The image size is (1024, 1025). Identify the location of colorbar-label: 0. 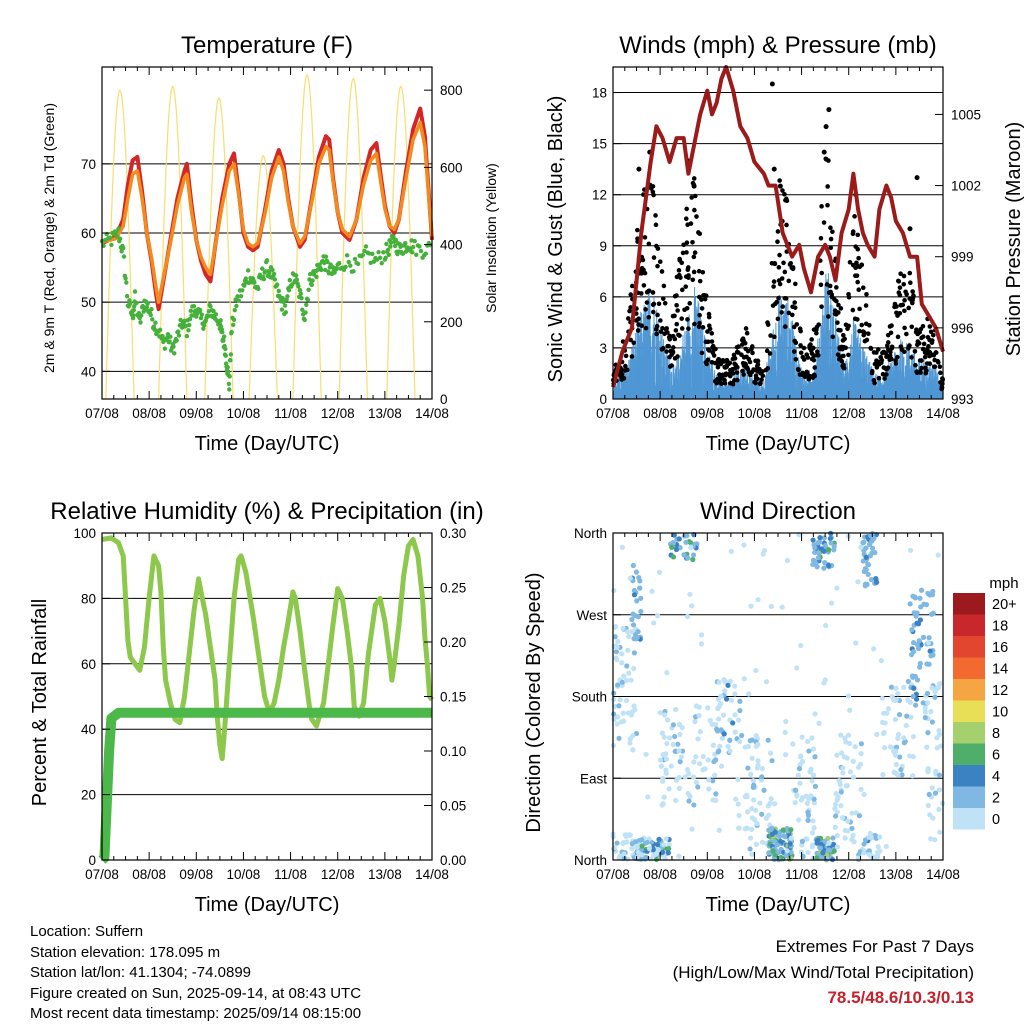
(996, 820).